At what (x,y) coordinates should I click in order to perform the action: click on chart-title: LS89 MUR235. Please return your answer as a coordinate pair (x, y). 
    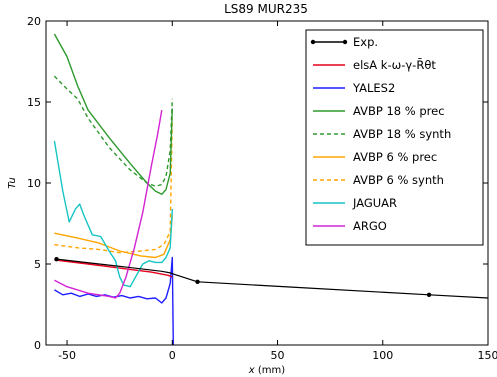
    Looking at the image, I should click on (266, 9).